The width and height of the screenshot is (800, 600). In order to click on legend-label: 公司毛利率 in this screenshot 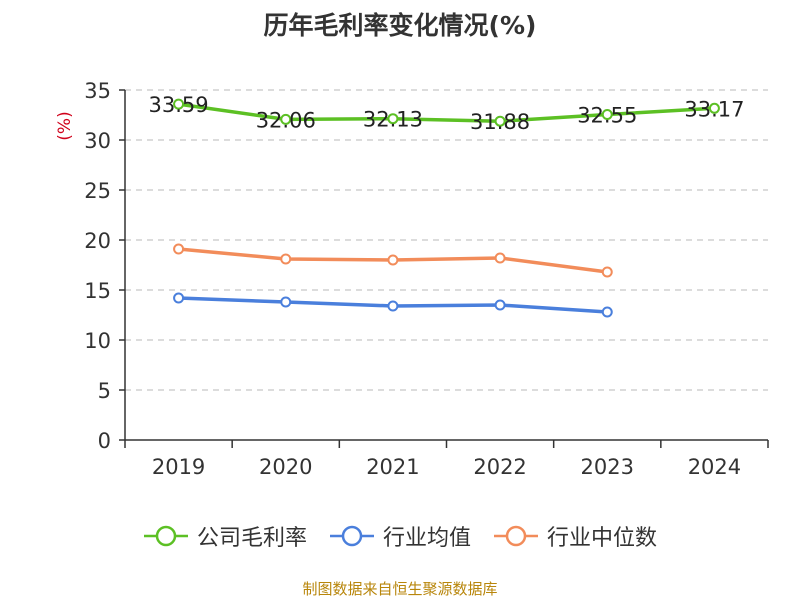, I will do `click(251, 538)`.